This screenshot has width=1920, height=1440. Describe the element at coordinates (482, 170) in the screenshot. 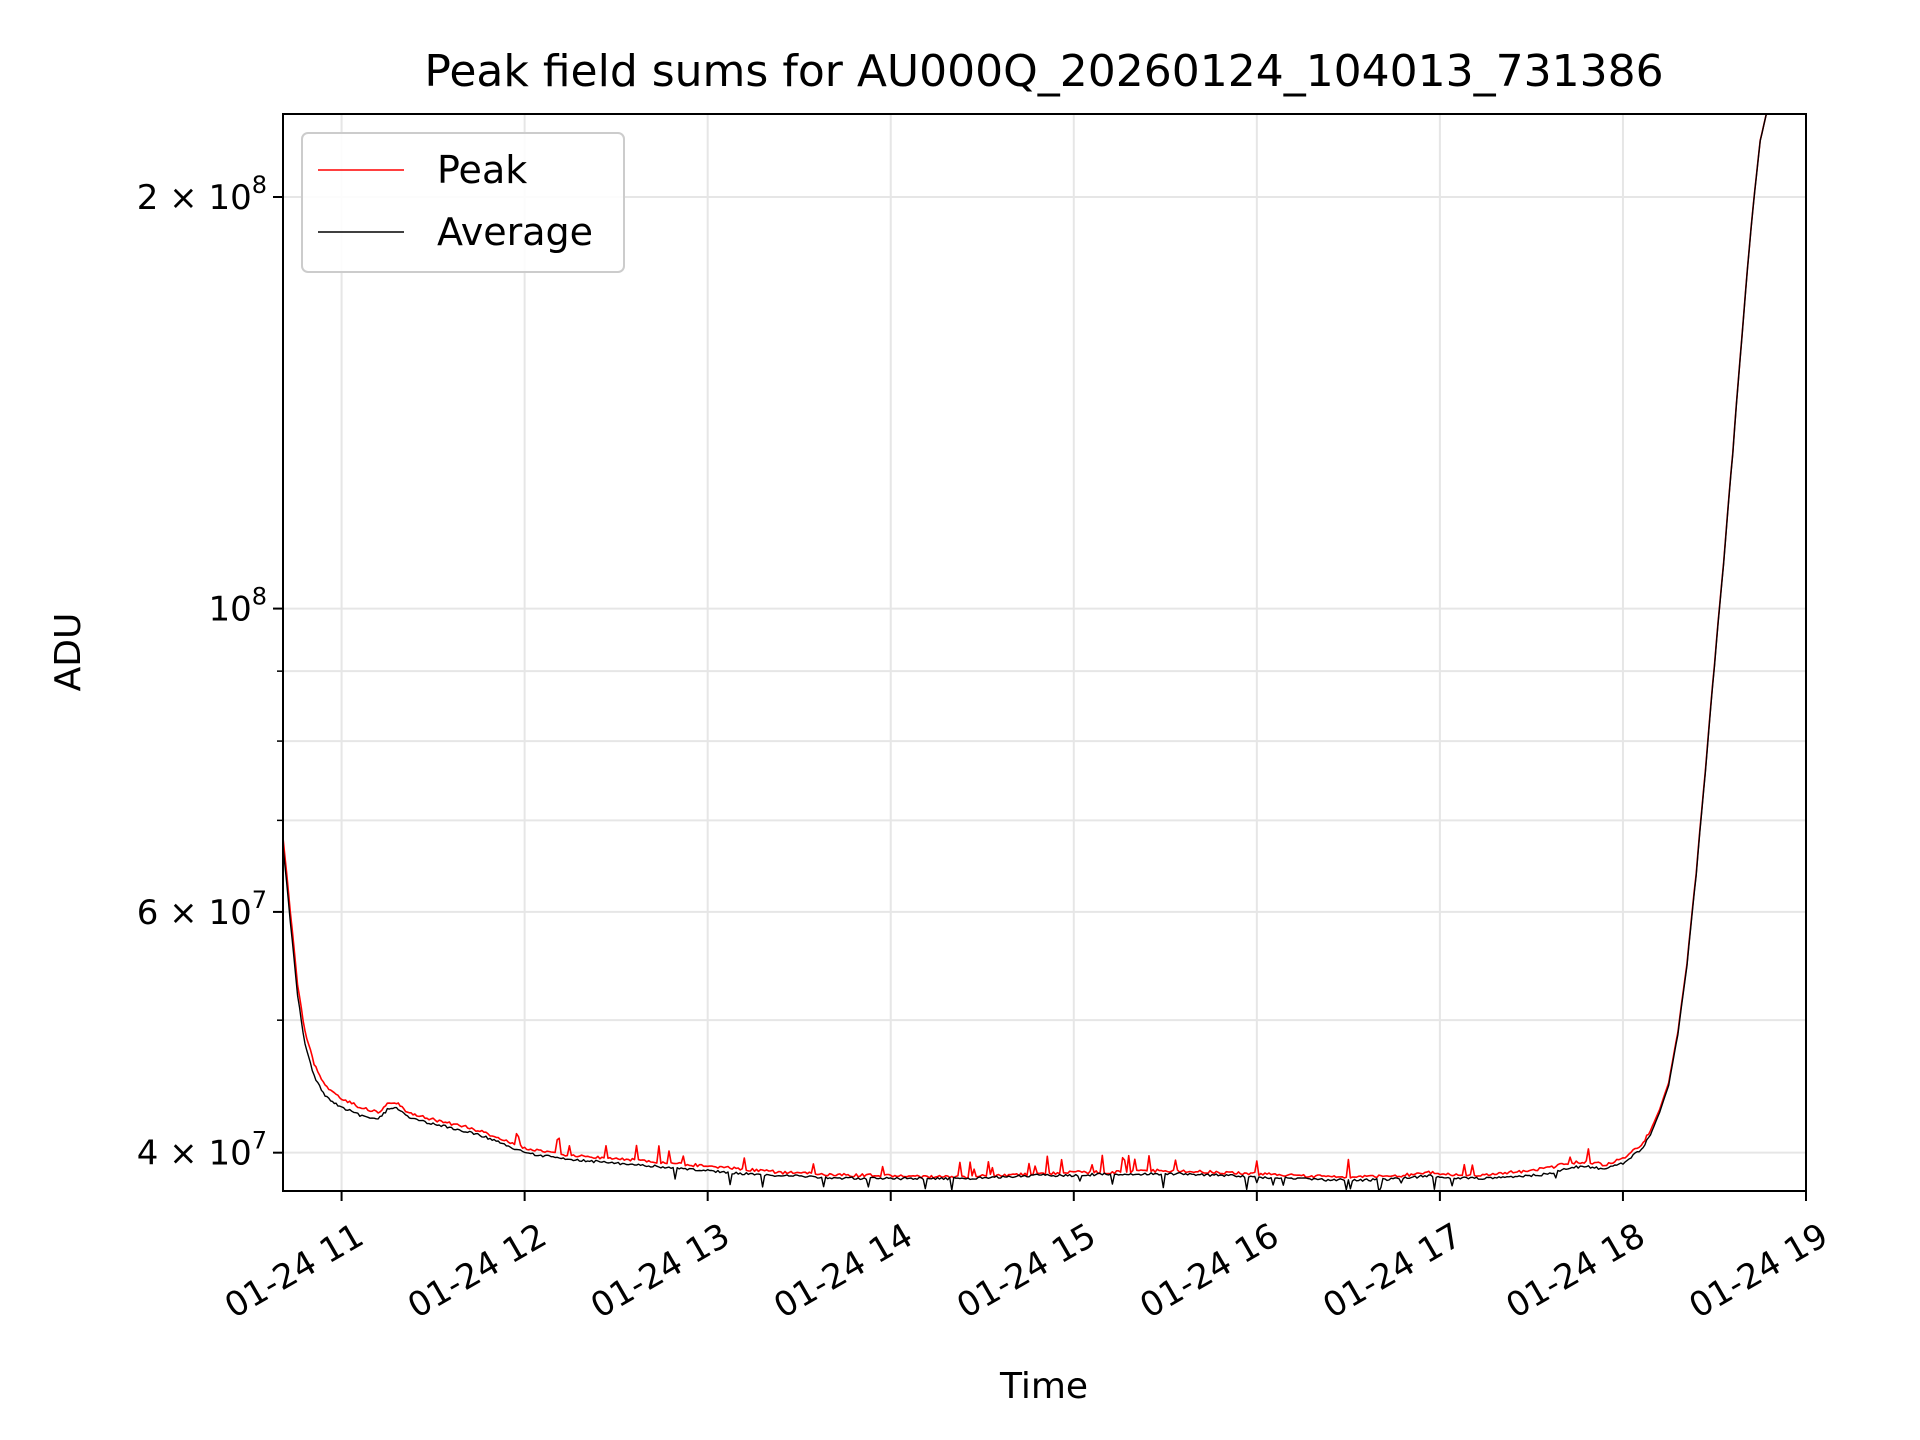

I see `legend-label-peak: Peak` at that location.